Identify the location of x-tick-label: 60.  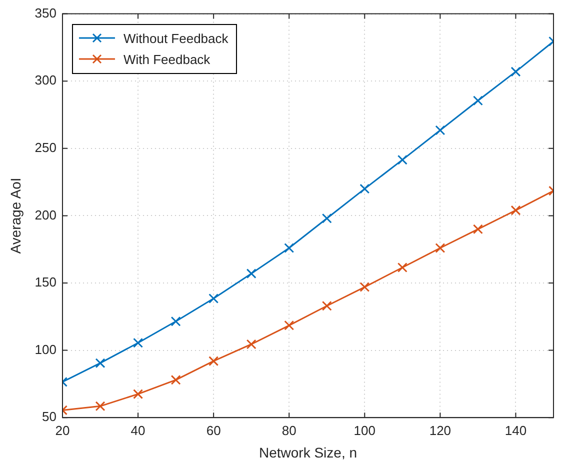
(213, 430).